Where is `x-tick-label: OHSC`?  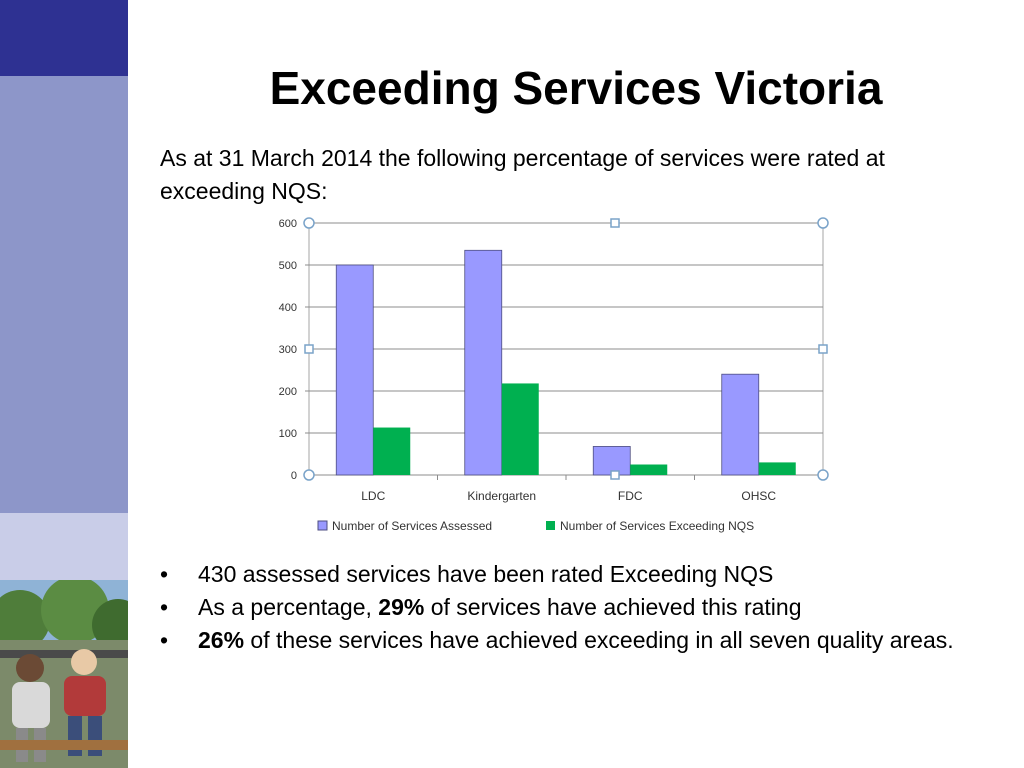 x-tick-label: OHSC is located at coordinates (758, 496).